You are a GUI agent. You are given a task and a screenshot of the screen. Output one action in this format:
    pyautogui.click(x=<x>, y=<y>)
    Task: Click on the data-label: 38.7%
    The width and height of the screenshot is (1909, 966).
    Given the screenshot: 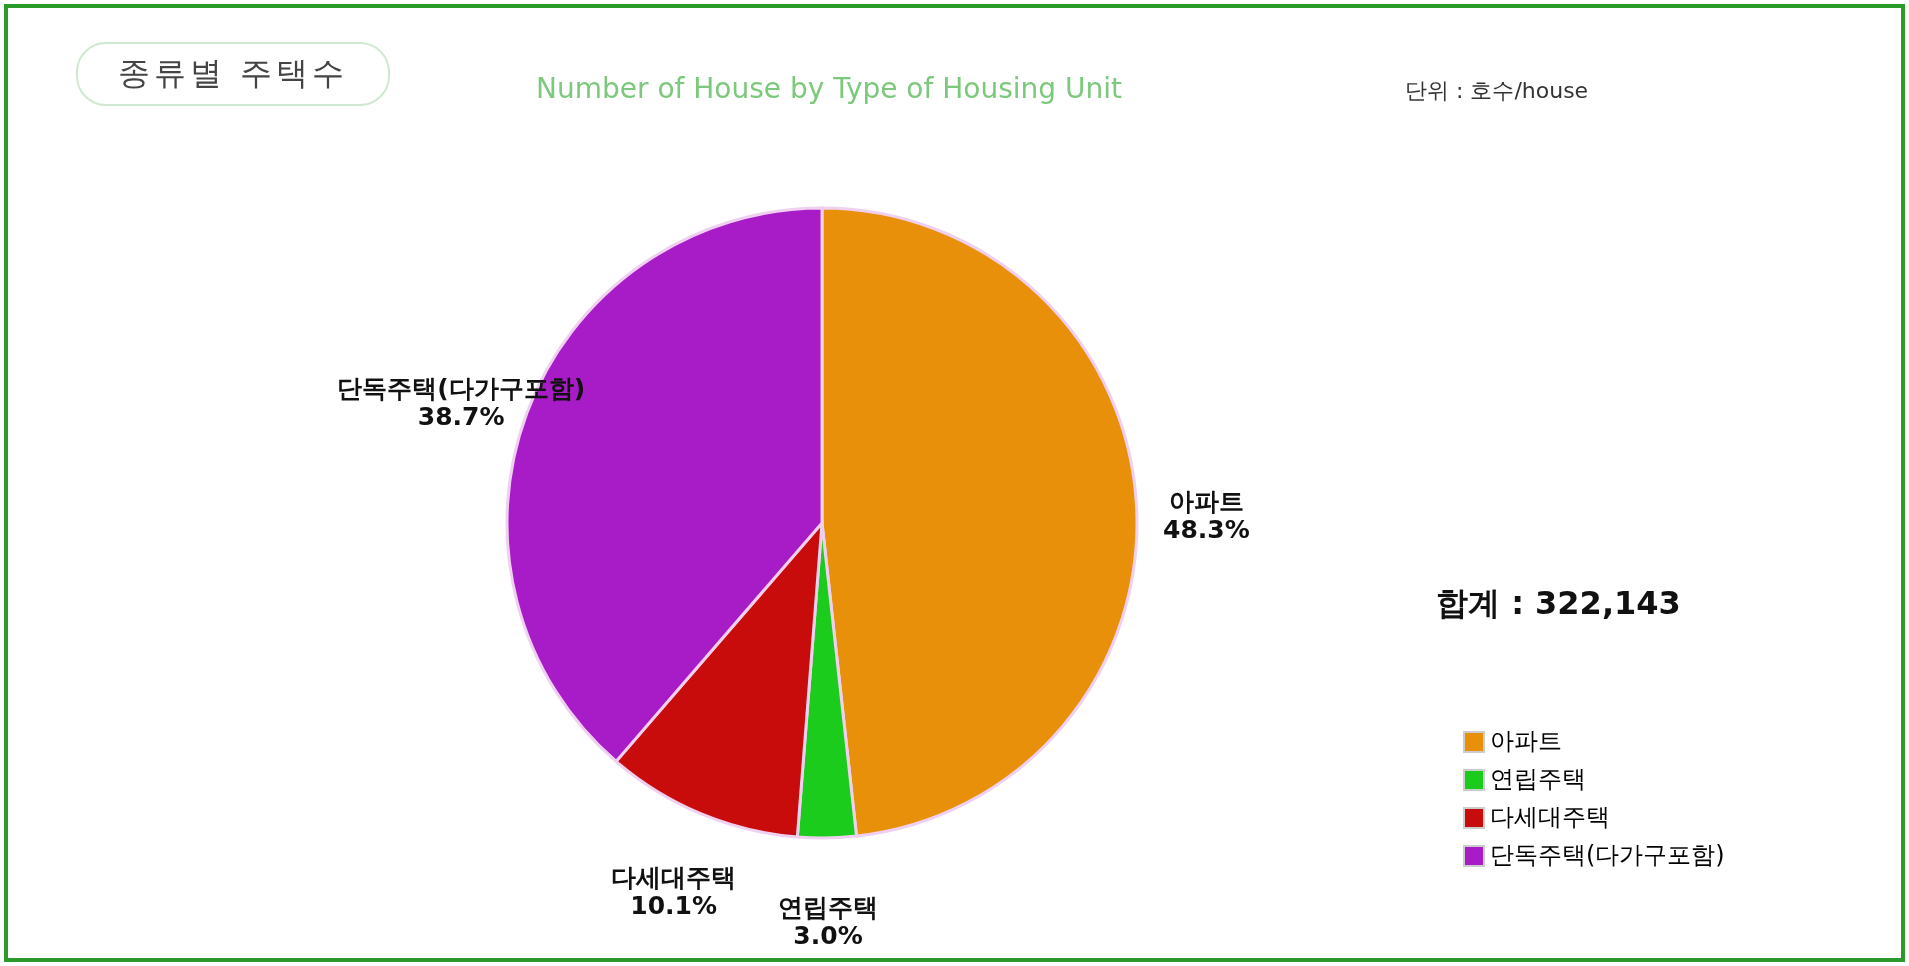 What is the action you would take?
    pyautogui.click(x=461, y=416)
    